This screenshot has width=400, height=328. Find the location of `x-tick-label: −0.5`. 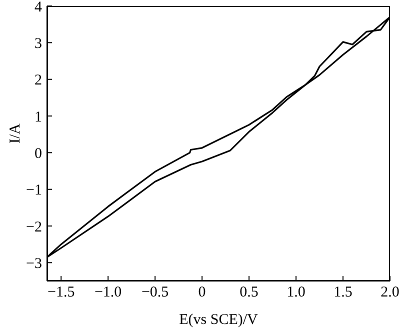

x-tick-label: −0.5 is located at coordinates (155, 292).